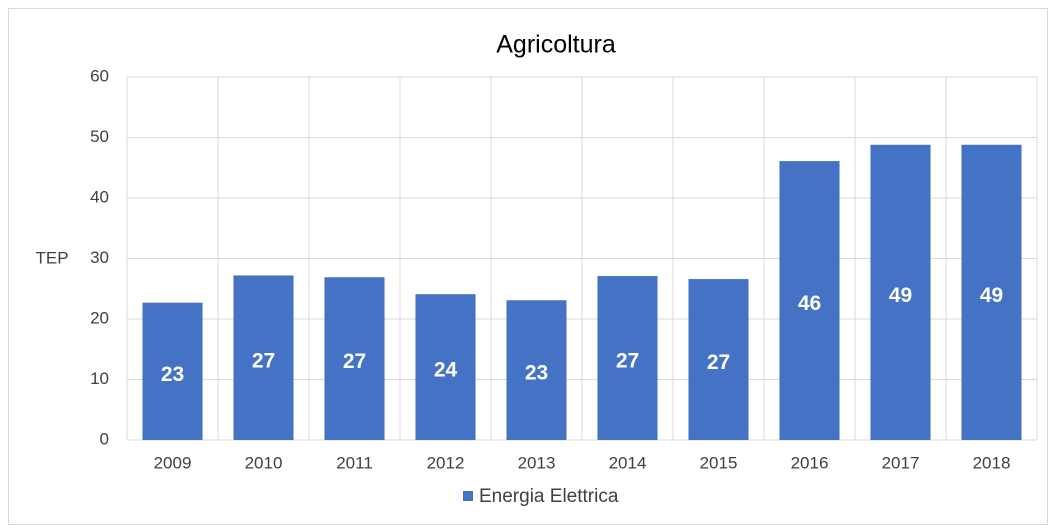 The height and width of the screenshot is (531, 1056). I want to click on y-tick-label: 60, so click(99, 75).